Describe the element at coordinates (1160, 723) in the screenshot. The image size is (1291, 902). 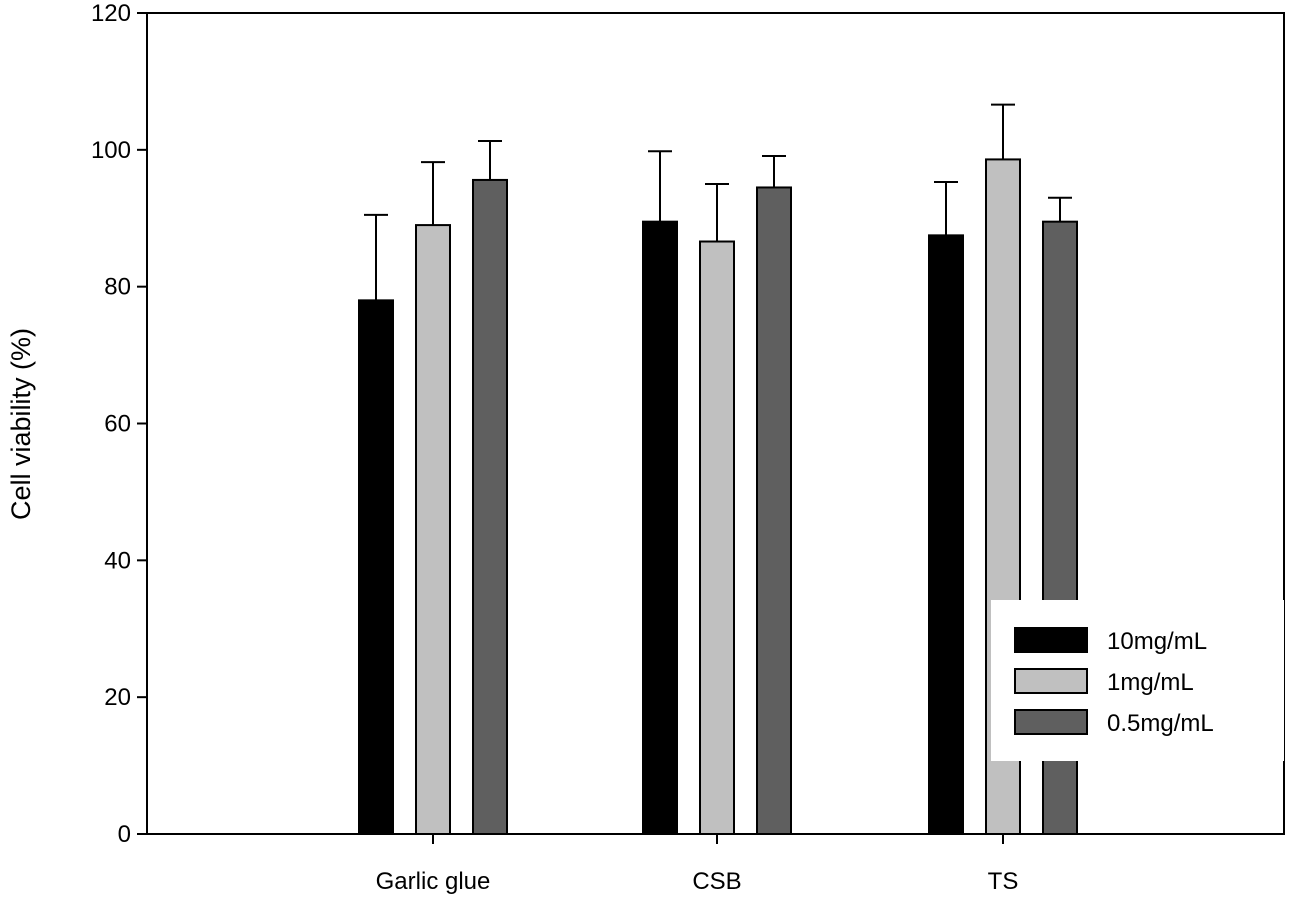
I see `legend-label: 0.5mg/mL` at that location.